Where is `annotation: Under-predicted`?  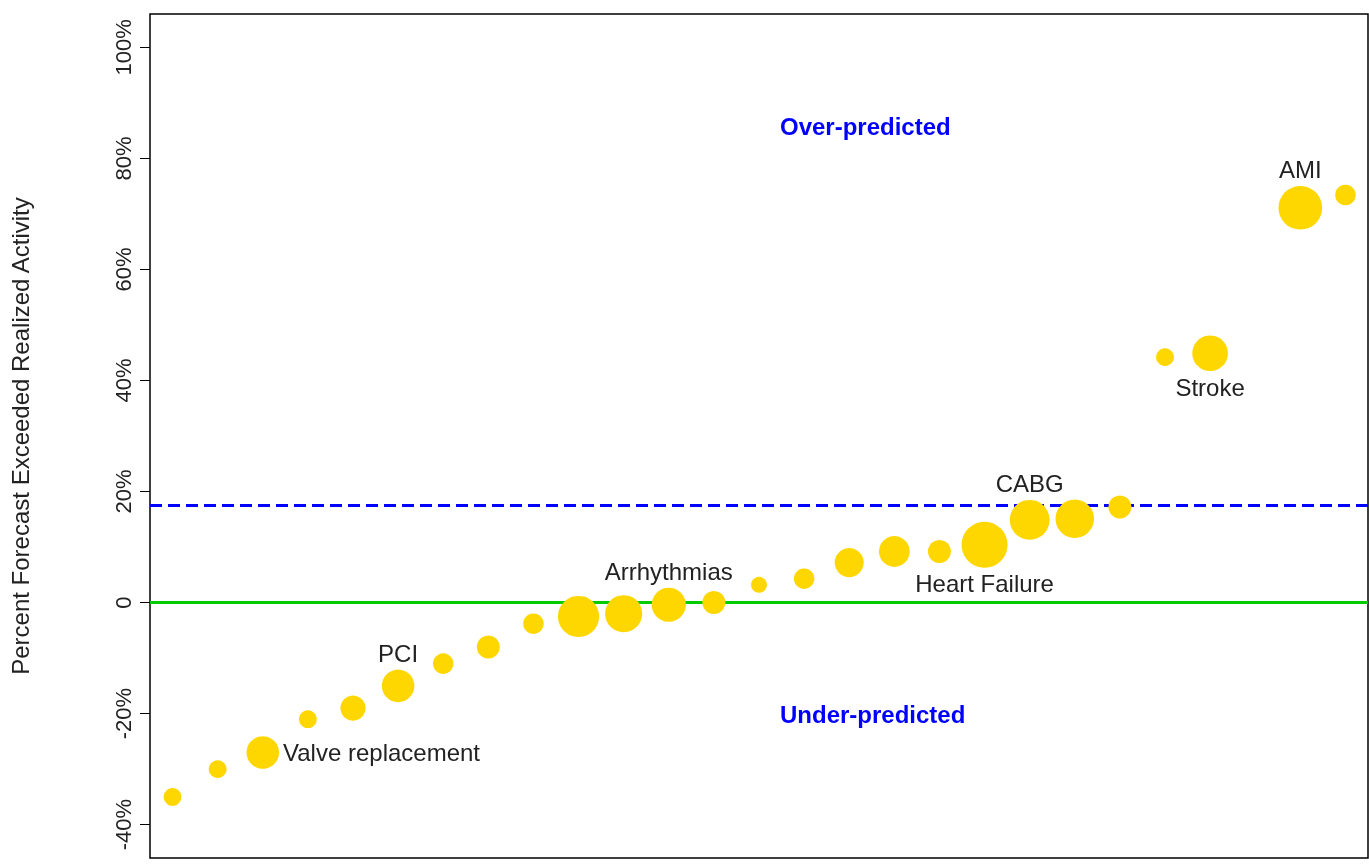
annotation: Under-predicted is located at coordinates (873, 714).